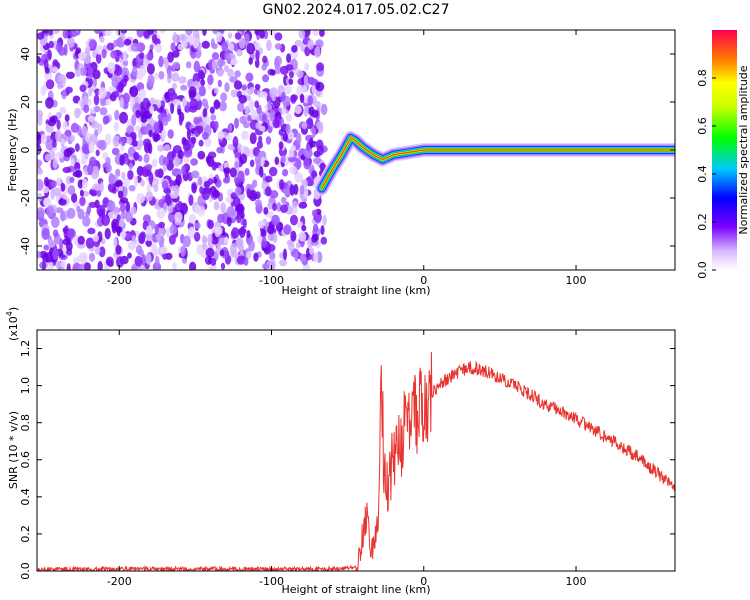 The width and height of the screenshot is (750, 600). Describe the element at coordinates (702, 78) in the screenshot. I see `colorbar-tick-label: 0.8` at that location.